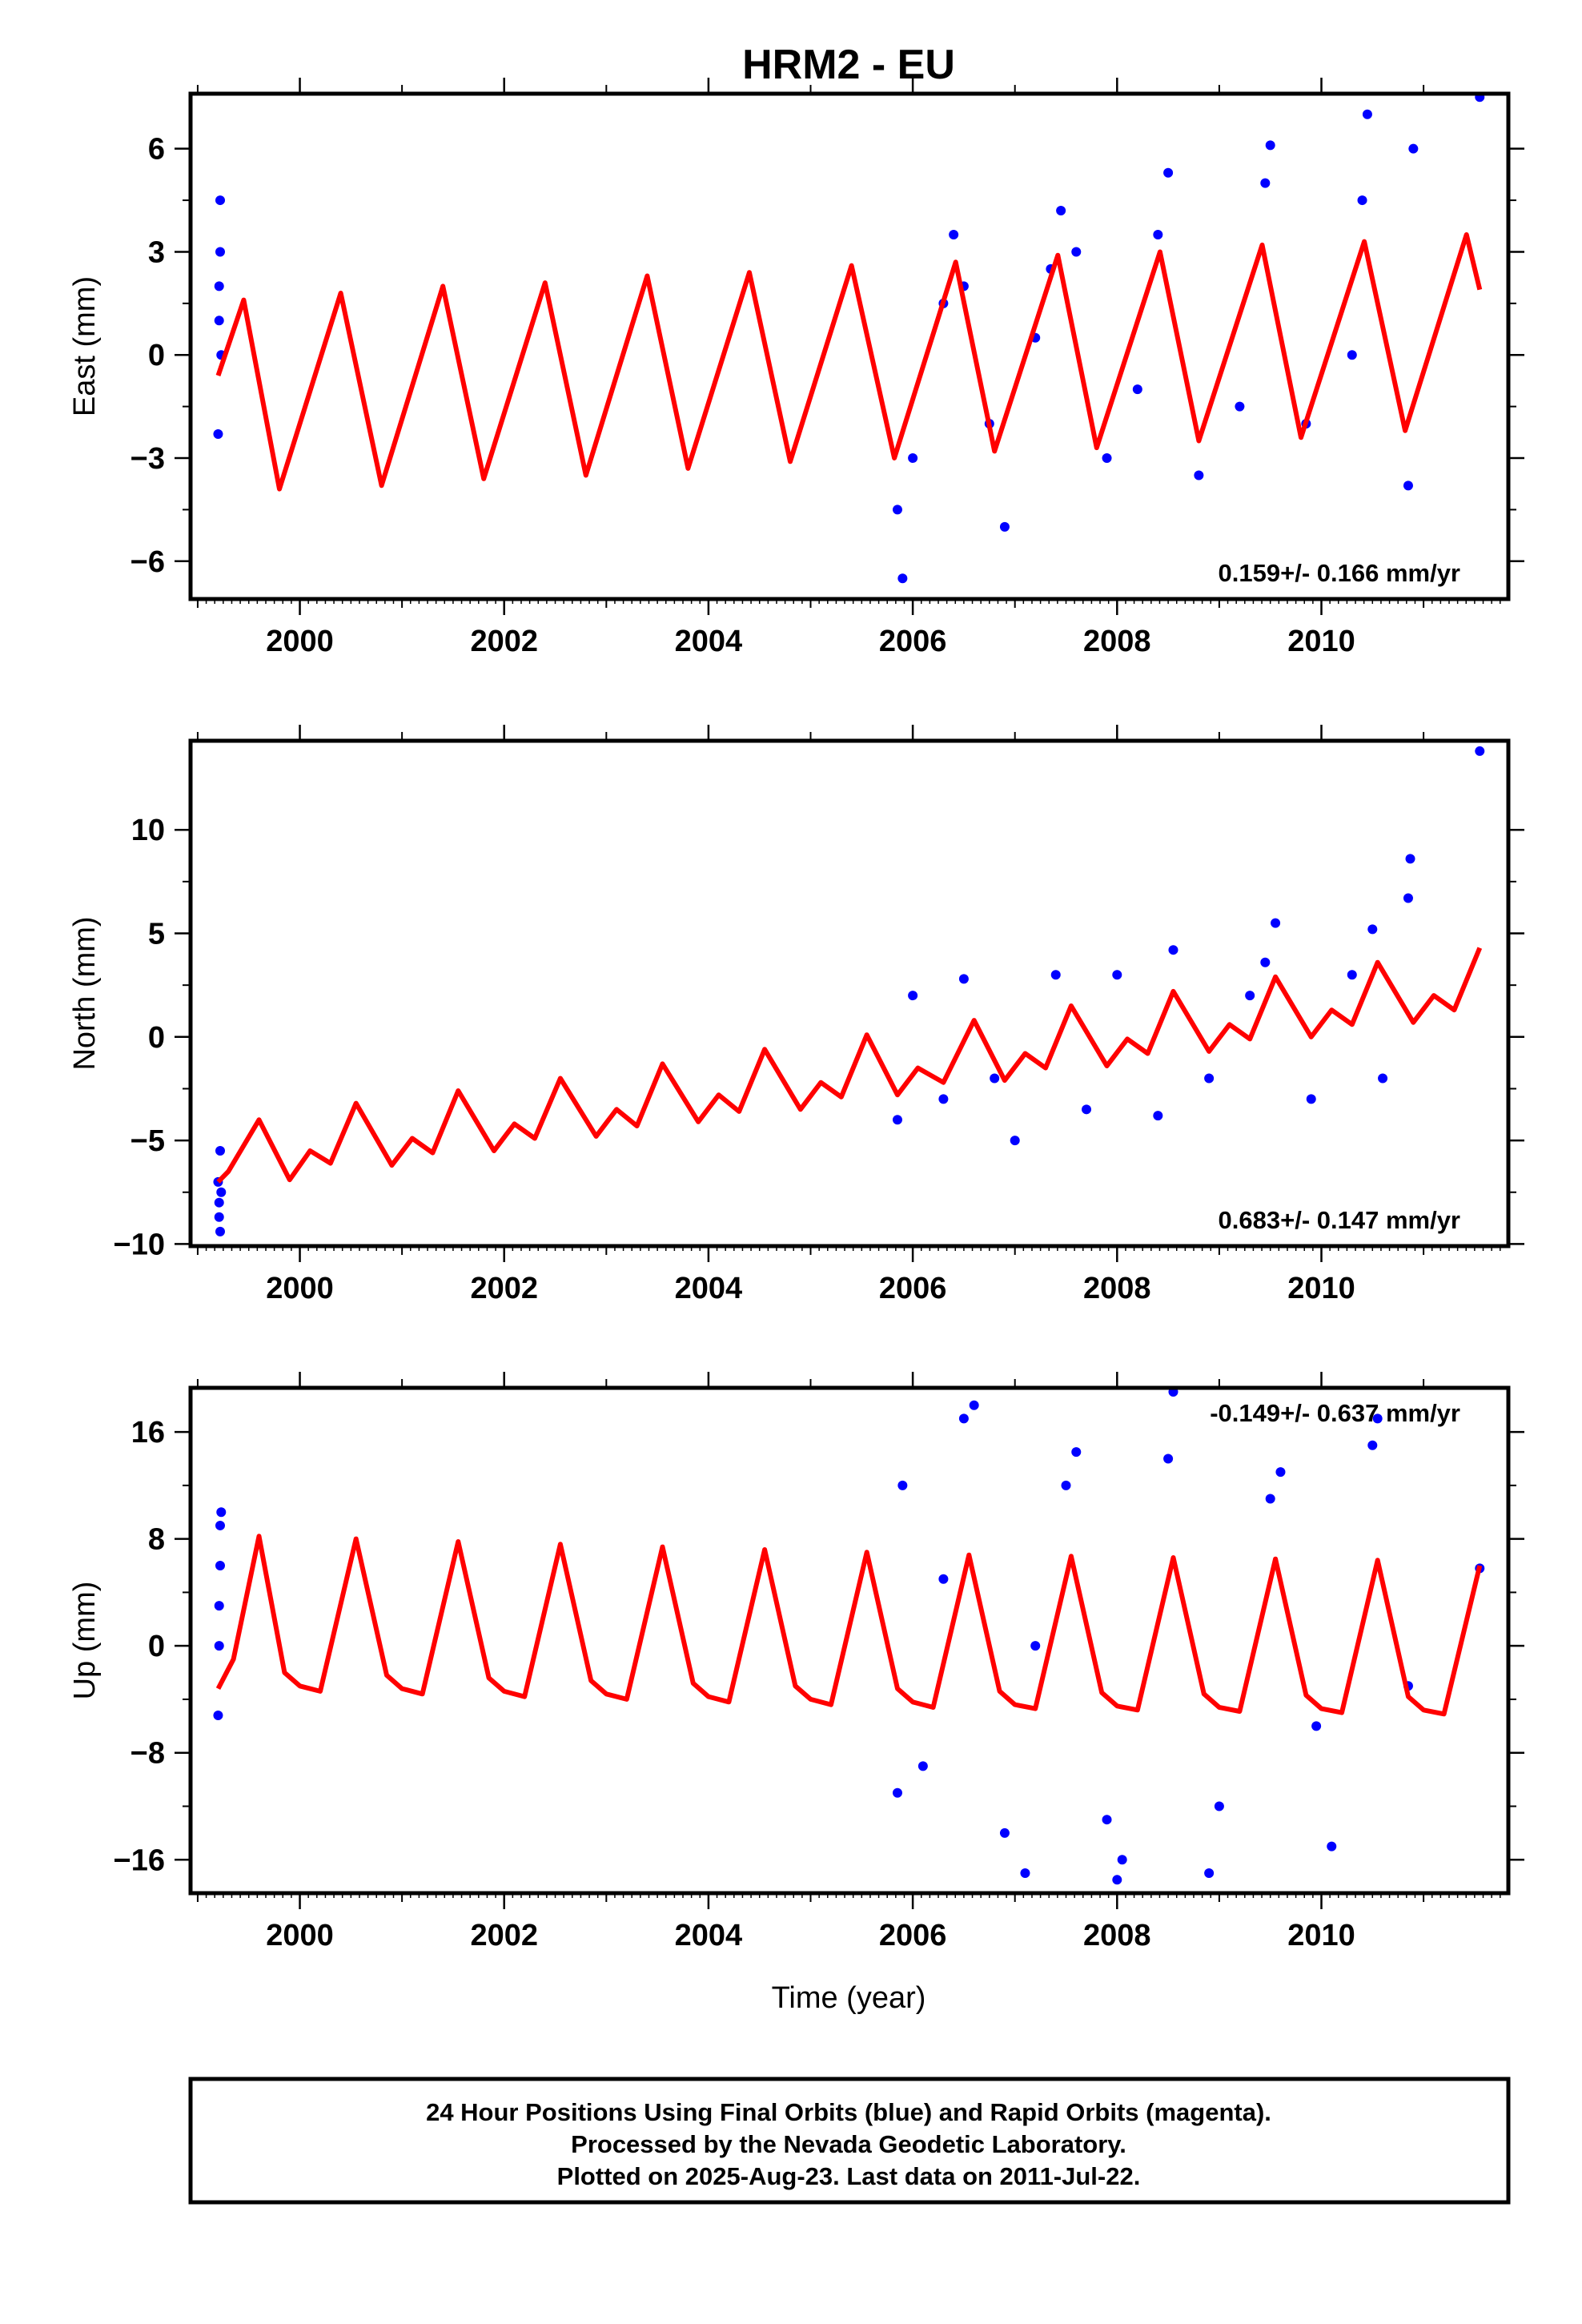 The image size is (1582, 2324). What do you see at coordinates (156, 1540) in the screenshot?
I see `y-tick-label: 8` at bounding box center [156, 1540].